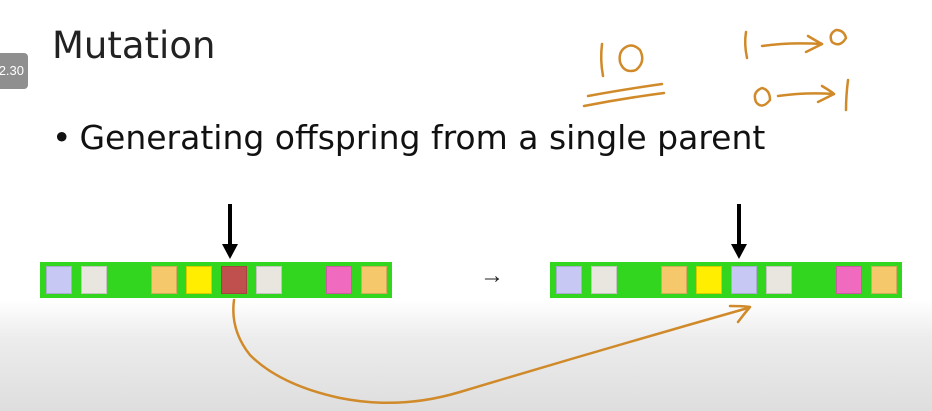  I want to click on offspring-mutation-pointer-arrow, so click(739, 231).